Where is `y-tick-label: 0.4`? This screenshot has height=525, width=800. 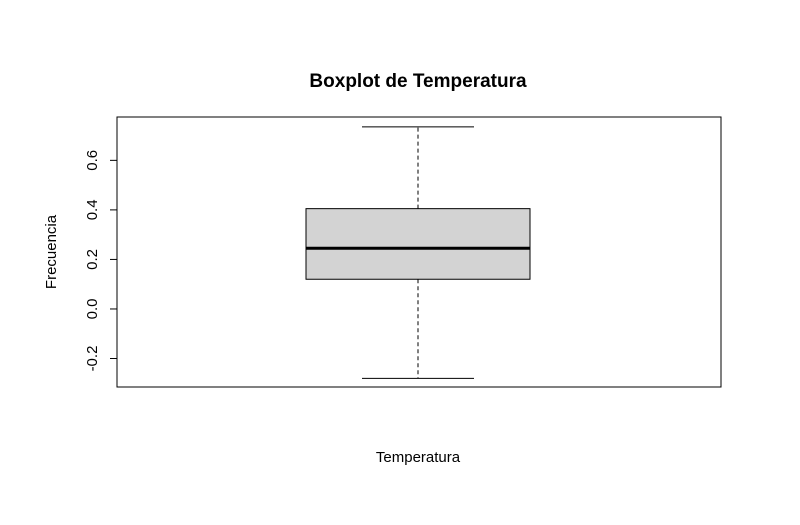 y-tick-label: 0.4 is located at coordinates (92, 209).